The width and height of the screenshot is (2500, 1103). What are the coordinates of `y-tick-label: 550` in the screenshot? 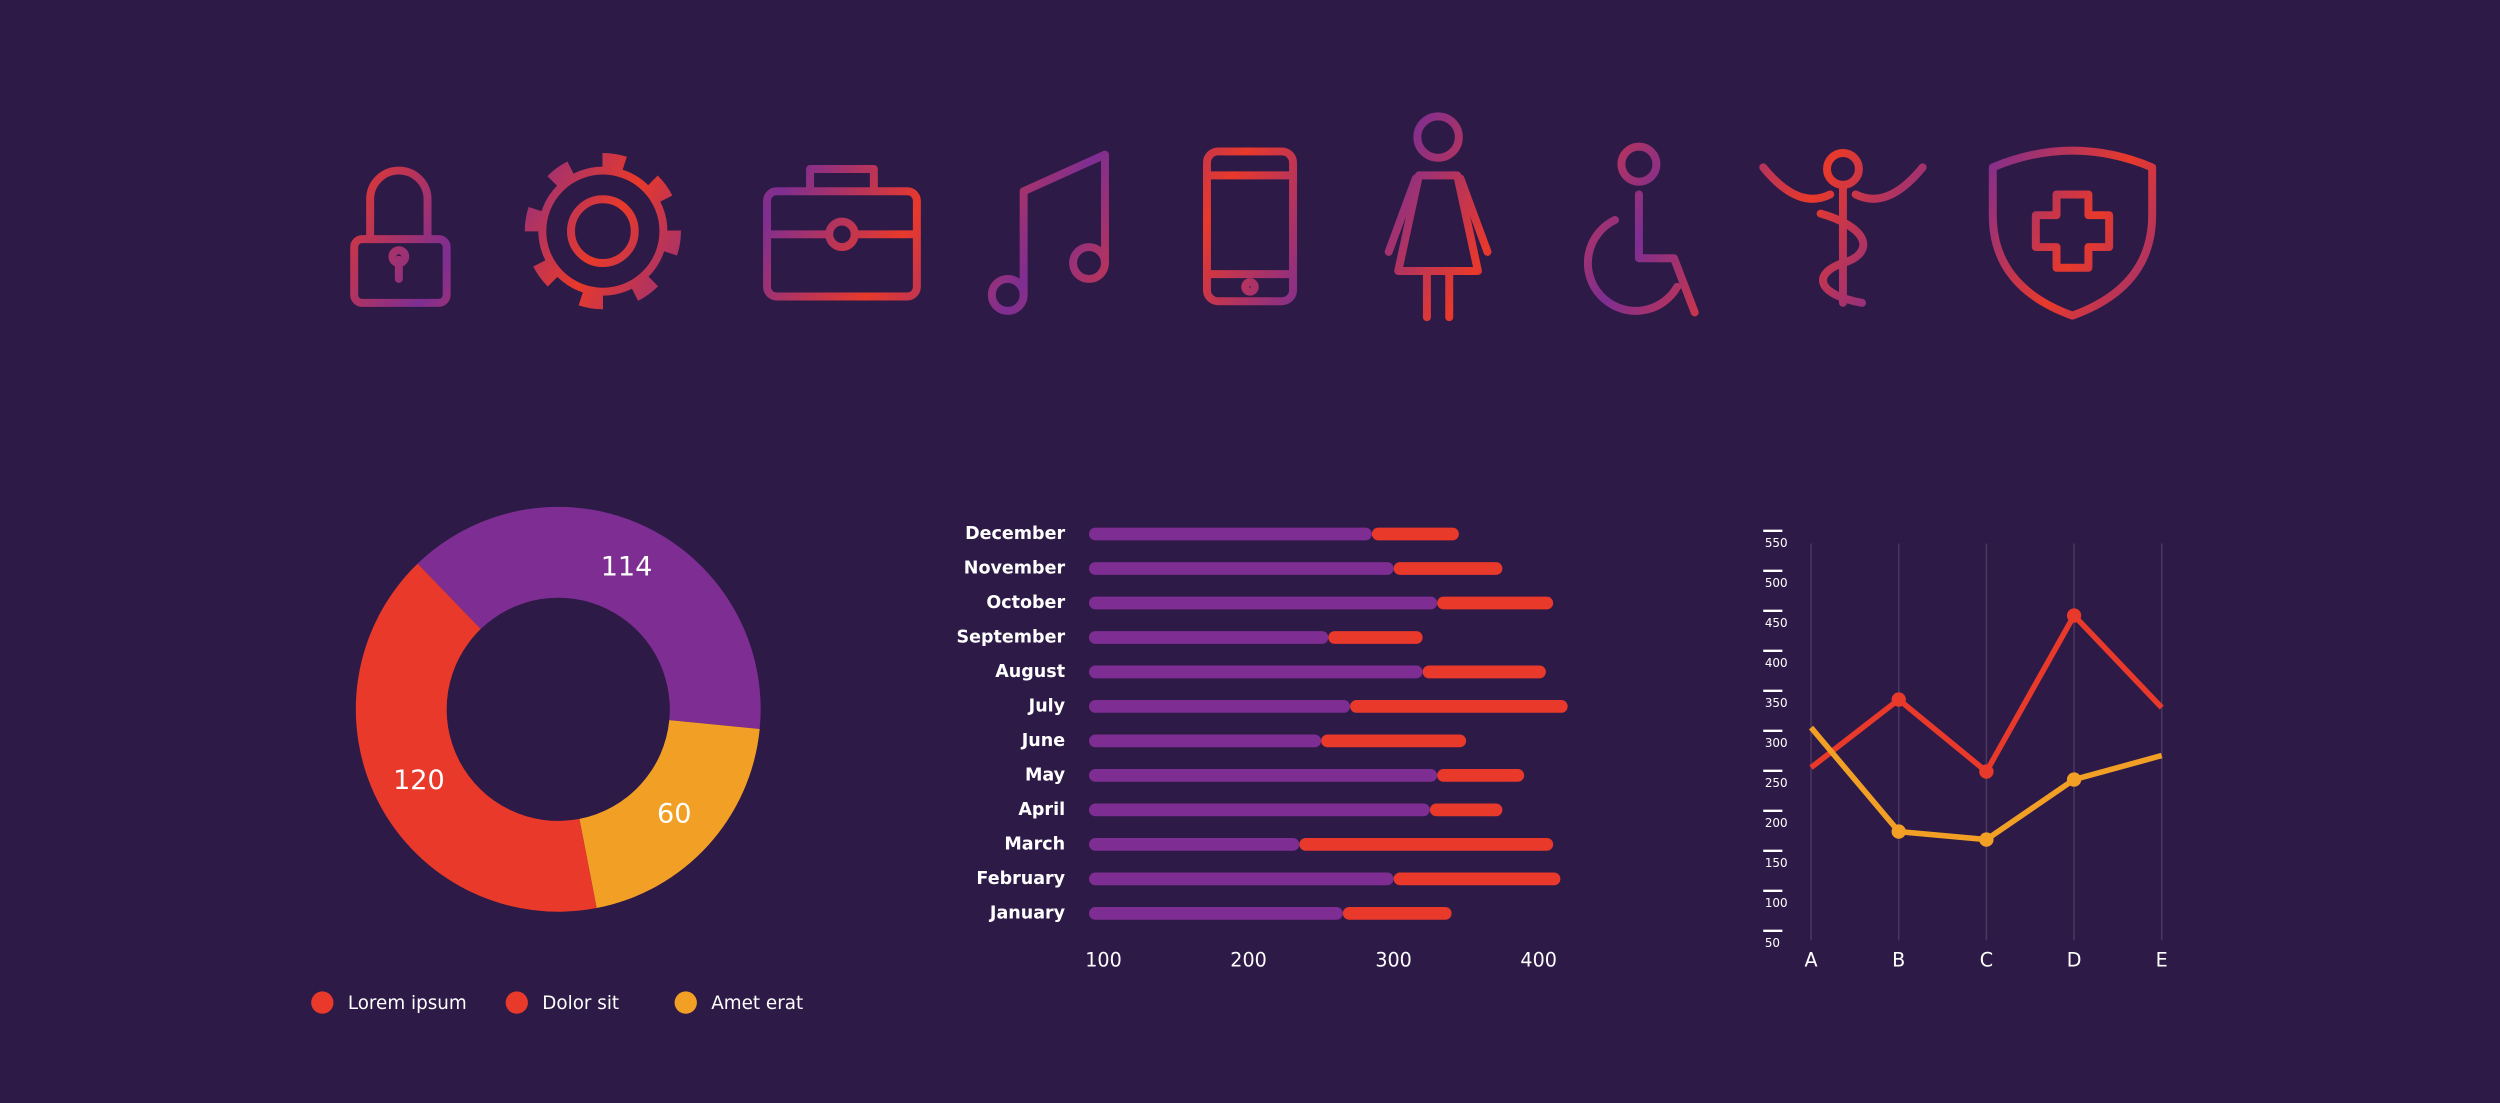 It's located at (1776, 543).